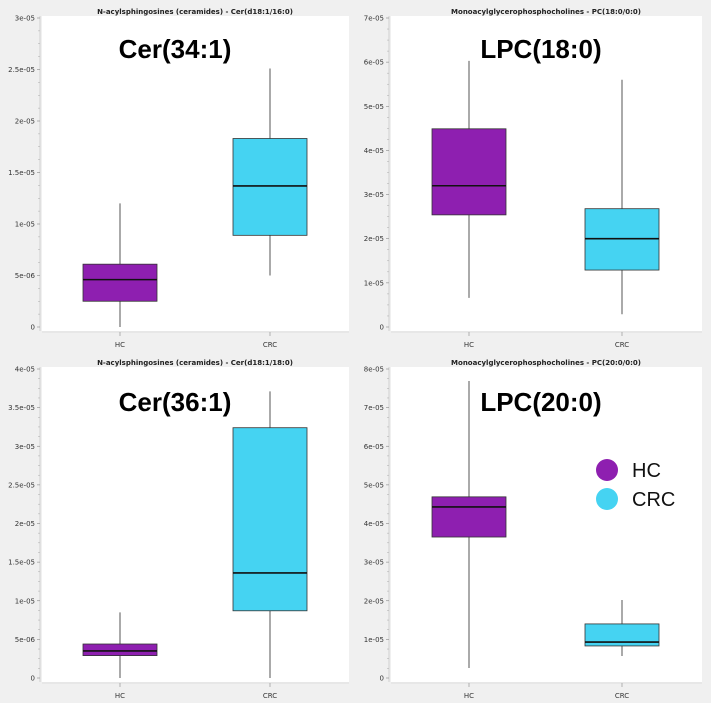 The height and width of the screenshot is (703, 711). What do you see at coordinates (21, 408) in the screenshot?
I see `y-tick-label: 3.5e-05` at bounding box center [21, 408].